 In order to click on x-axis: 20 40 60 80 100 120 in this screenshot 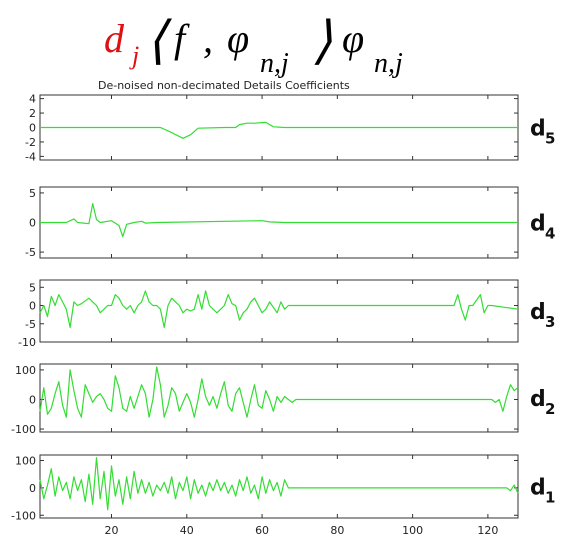, I will do `click(302, 530)`.